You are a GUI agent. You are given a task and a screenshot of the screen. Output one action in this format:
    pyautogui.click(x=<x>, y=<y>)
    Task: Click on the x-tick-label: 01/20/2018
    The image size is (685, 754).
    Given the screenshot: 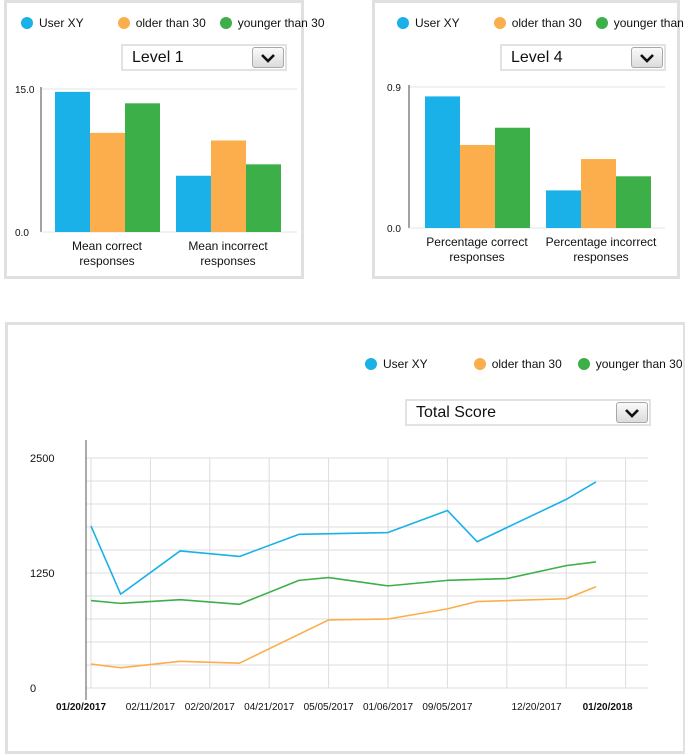 What is the action you would take?
    pyautogui.click(x=608, y=707)
    